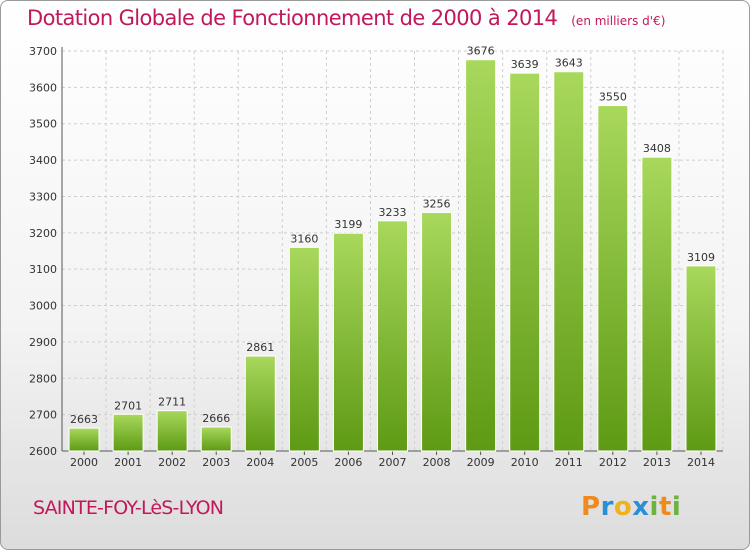  I want to click on logo-letter: x, so click(641, 507).